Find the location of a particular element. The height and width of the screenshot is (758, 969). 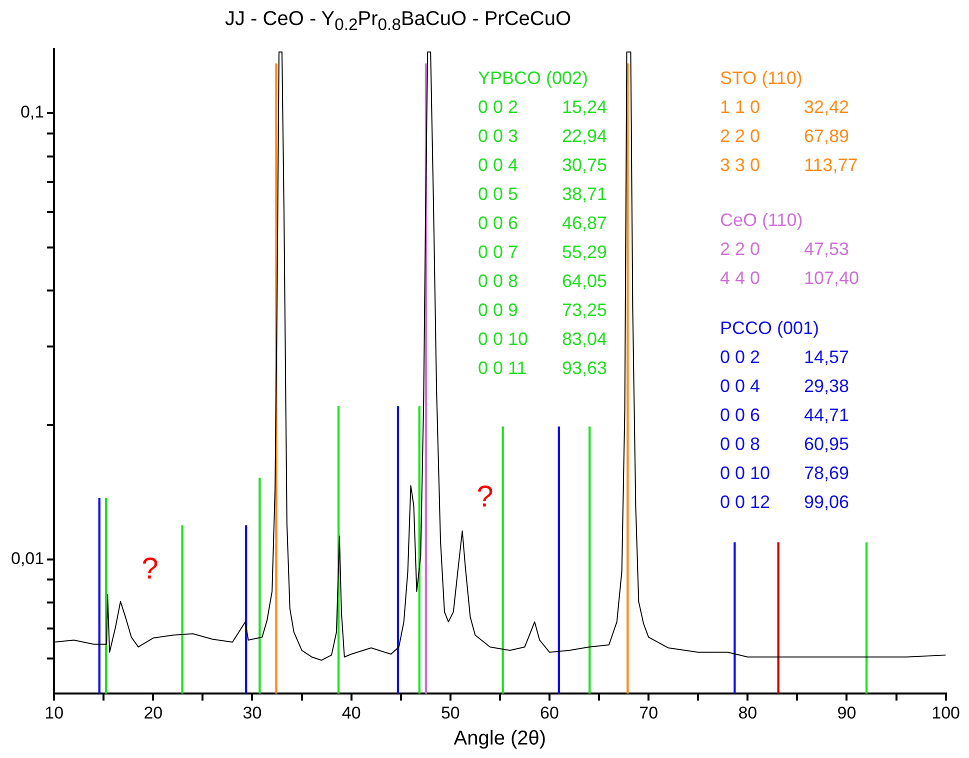

x-tick-label: 30 is located at coordinates (252, 712).